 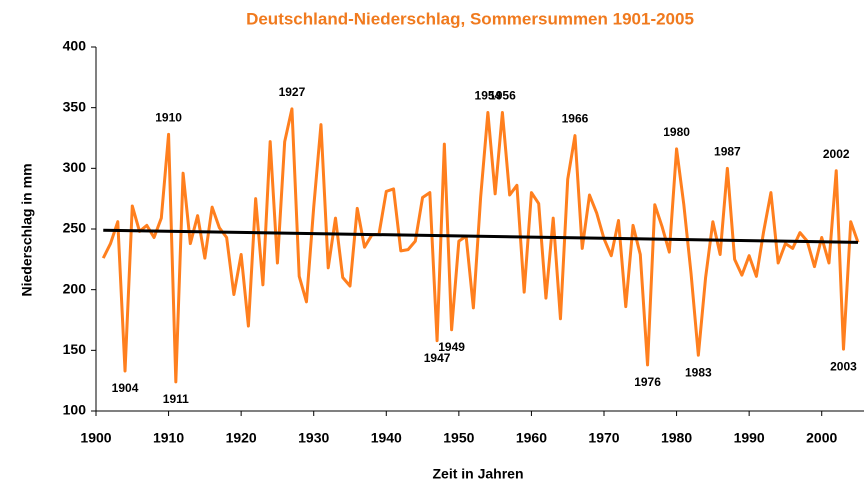 I want to click on y-tick-label: 150, so click(x=75, y=349).